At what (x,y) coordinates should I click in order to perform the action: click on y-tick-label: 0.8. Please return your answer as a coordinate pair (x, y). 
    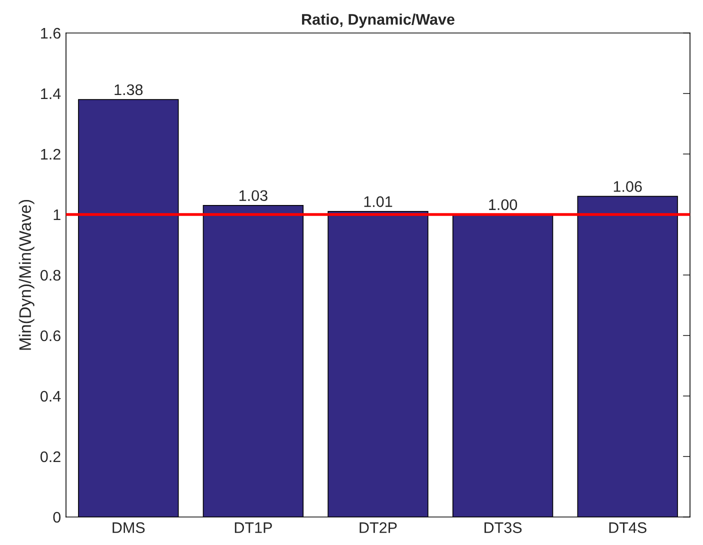
    Looking at the image, I should click on (50, 275).